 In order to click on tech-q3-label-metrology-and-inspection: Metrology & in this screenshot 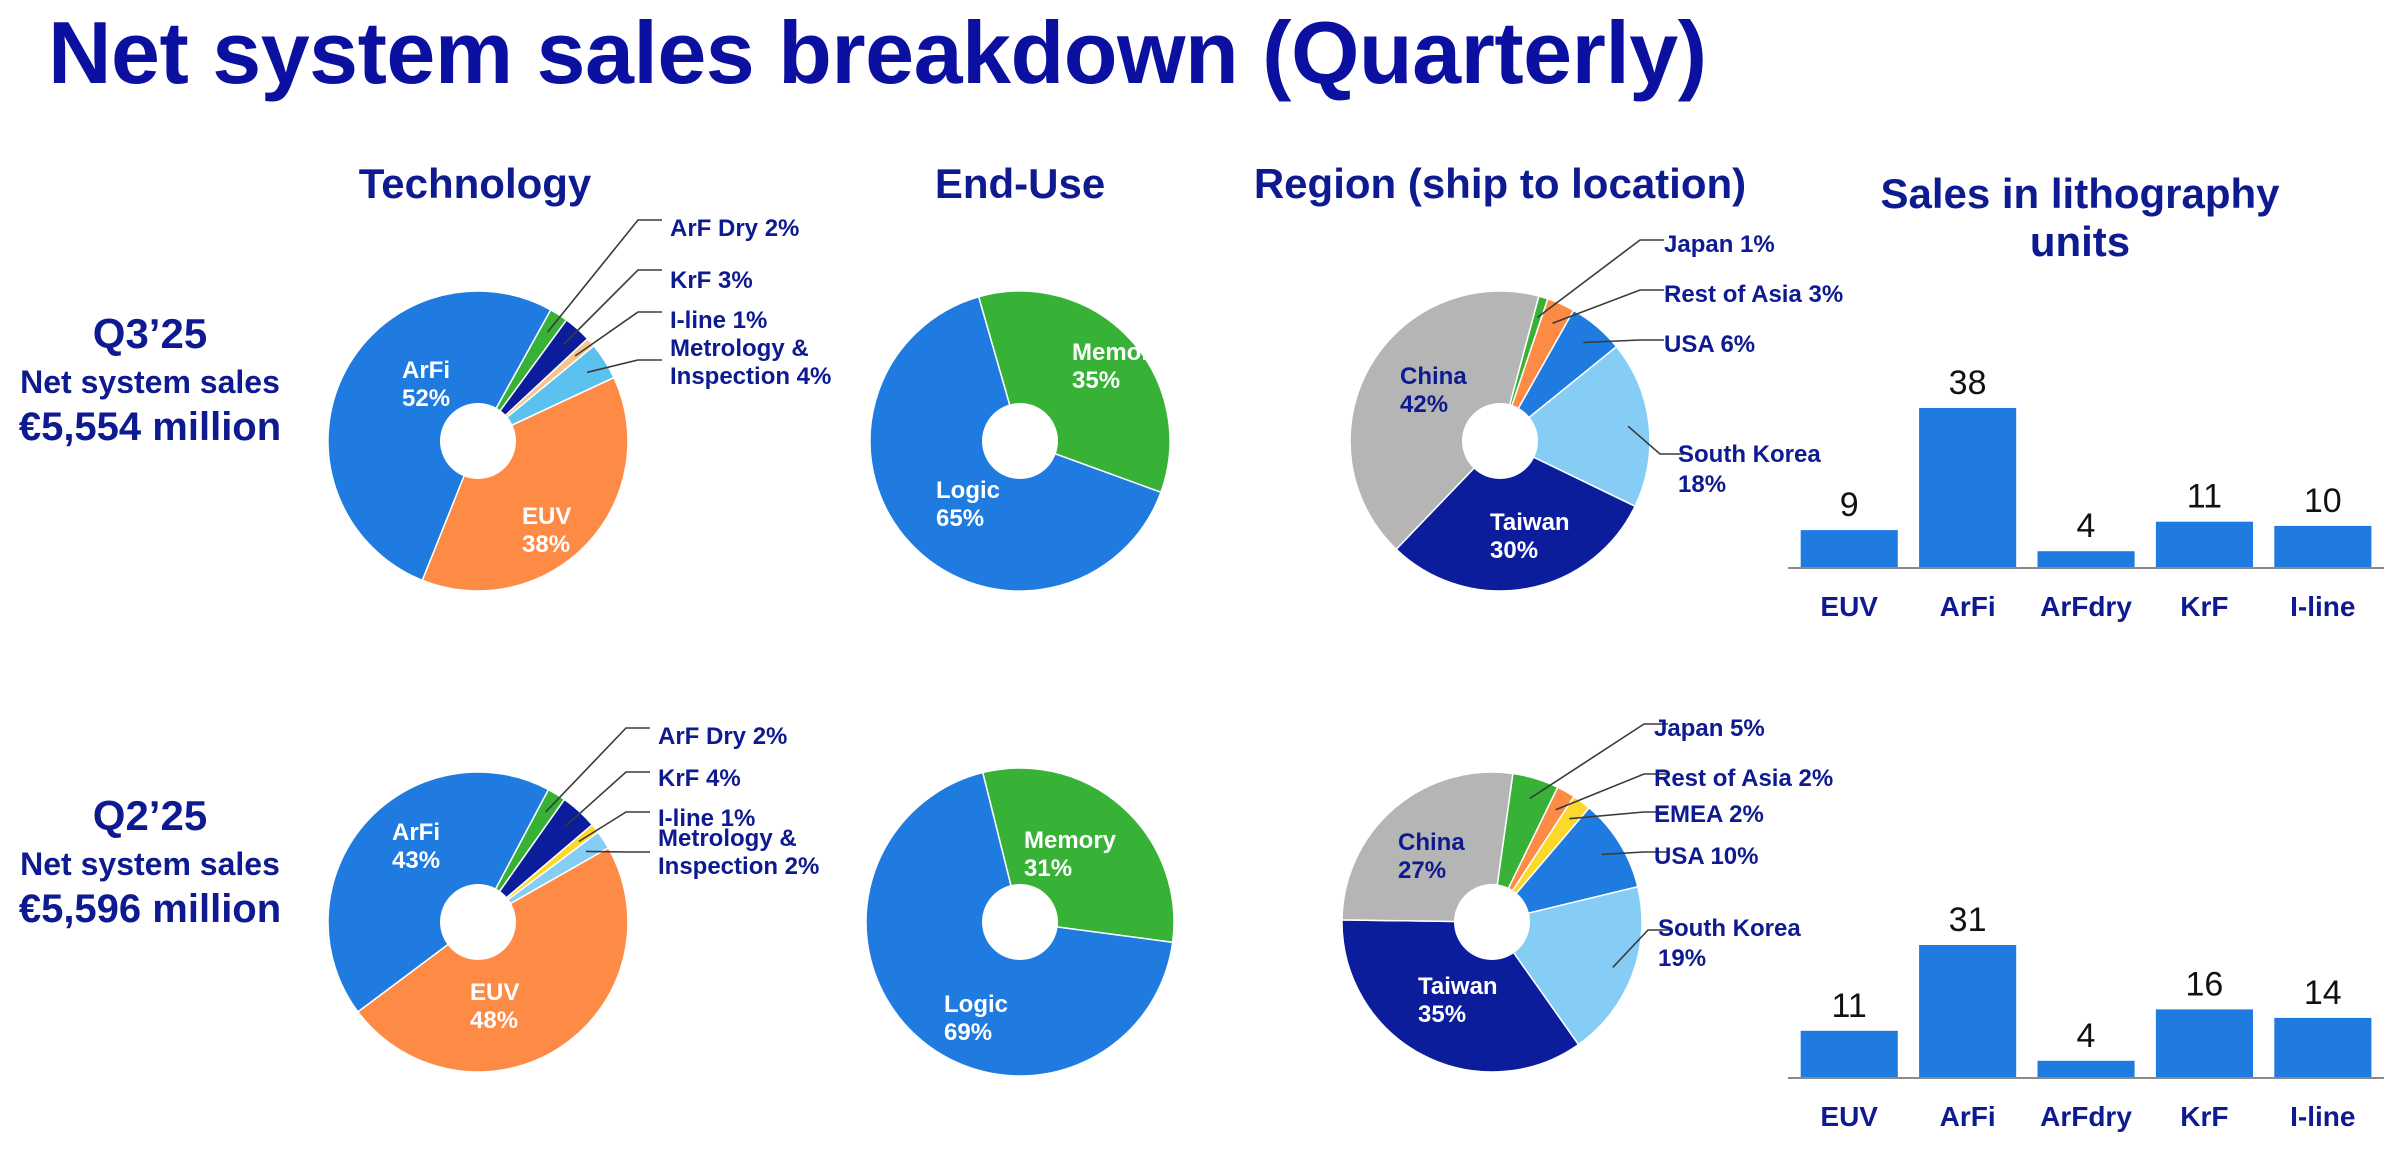, I will do `click(739, 348)`.